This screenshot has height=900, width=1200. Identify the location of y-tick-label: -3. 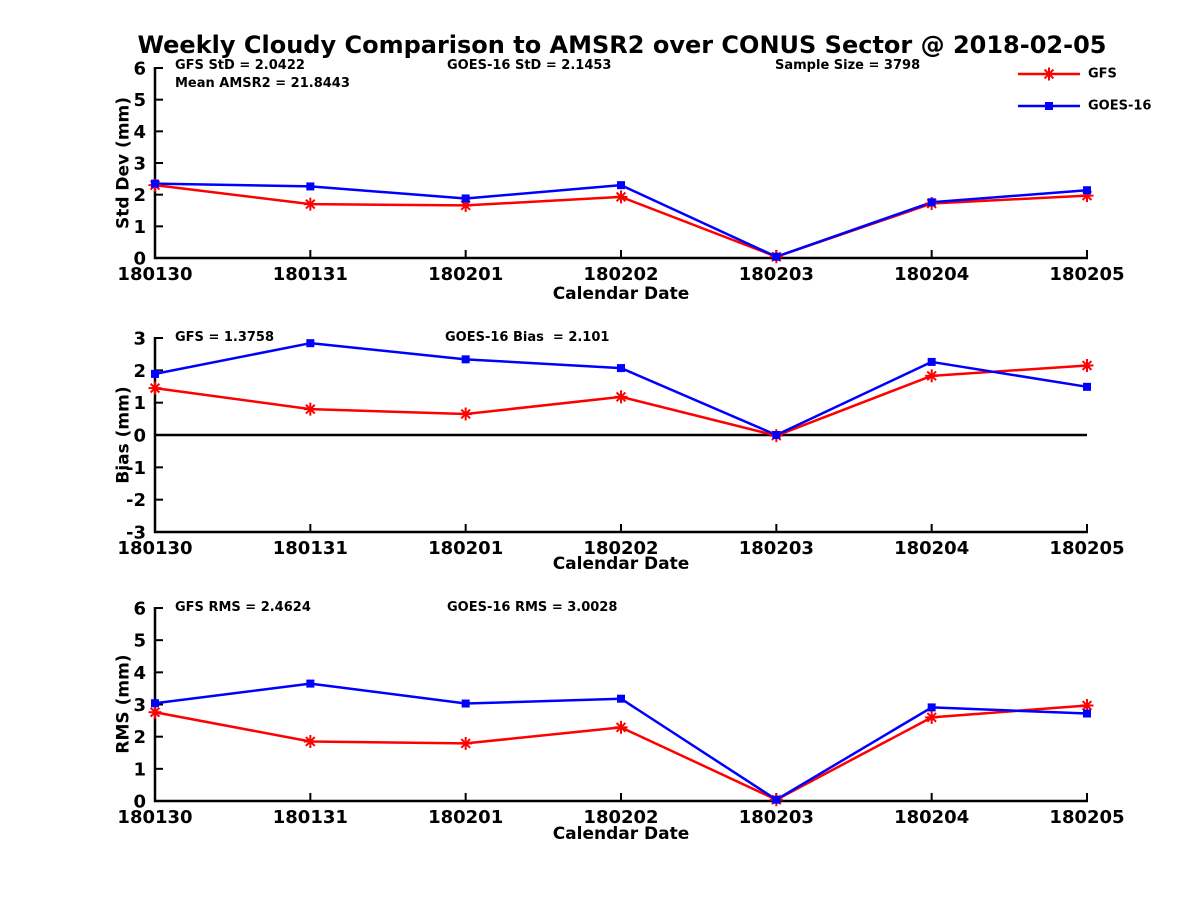
(136, 533).